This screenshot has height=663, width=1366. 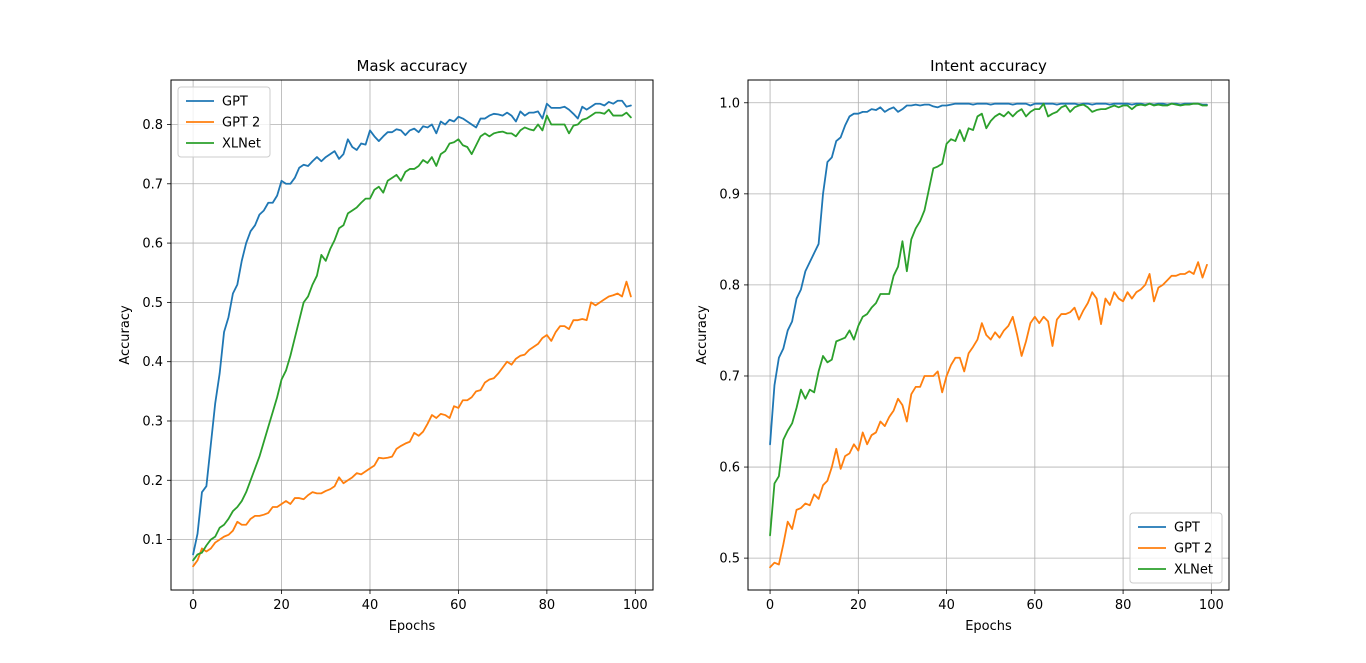 I want to click on mask-series-line-gpt2, so click(x=412, y=424).